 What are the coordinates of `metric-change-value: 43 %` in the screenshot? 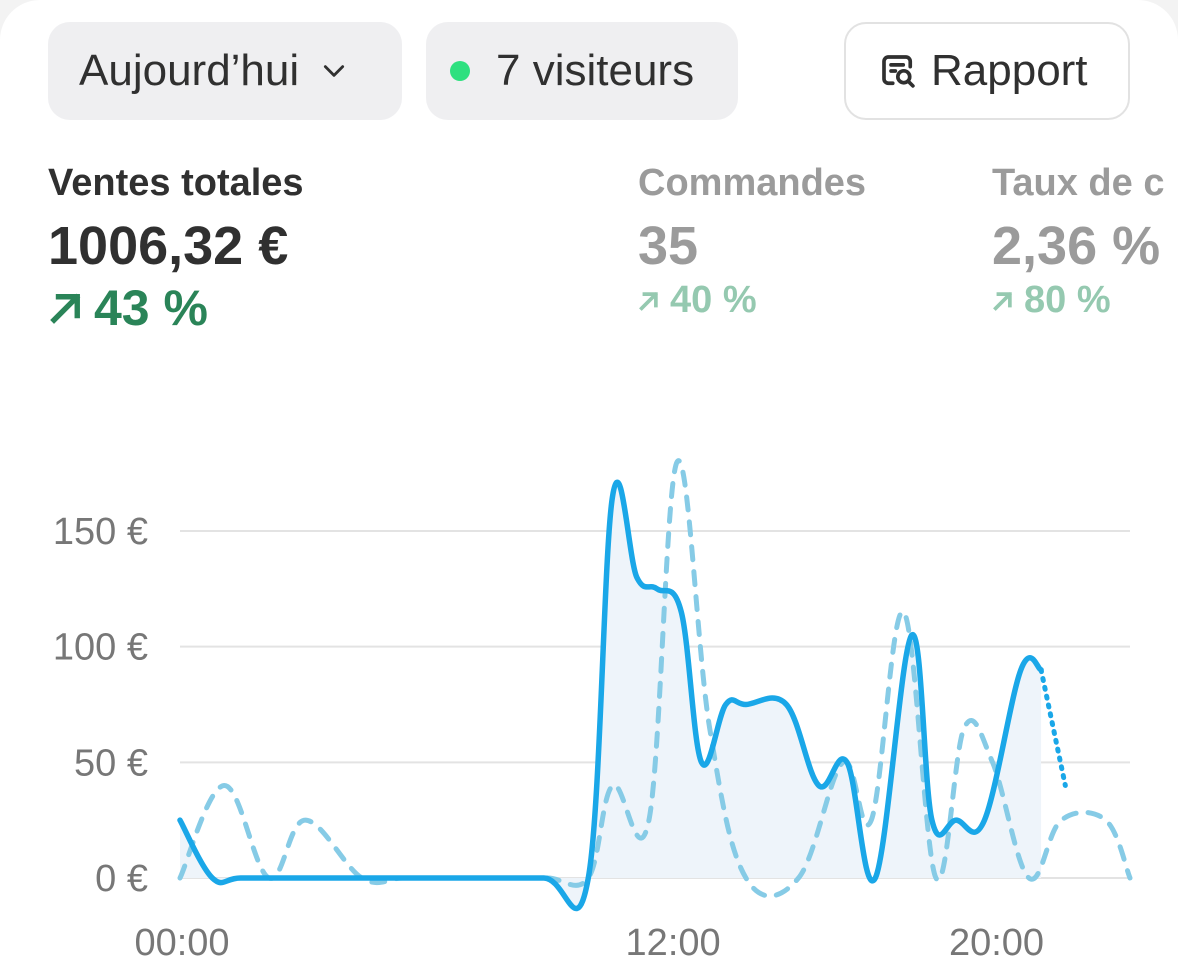 It's located at (151, 308).